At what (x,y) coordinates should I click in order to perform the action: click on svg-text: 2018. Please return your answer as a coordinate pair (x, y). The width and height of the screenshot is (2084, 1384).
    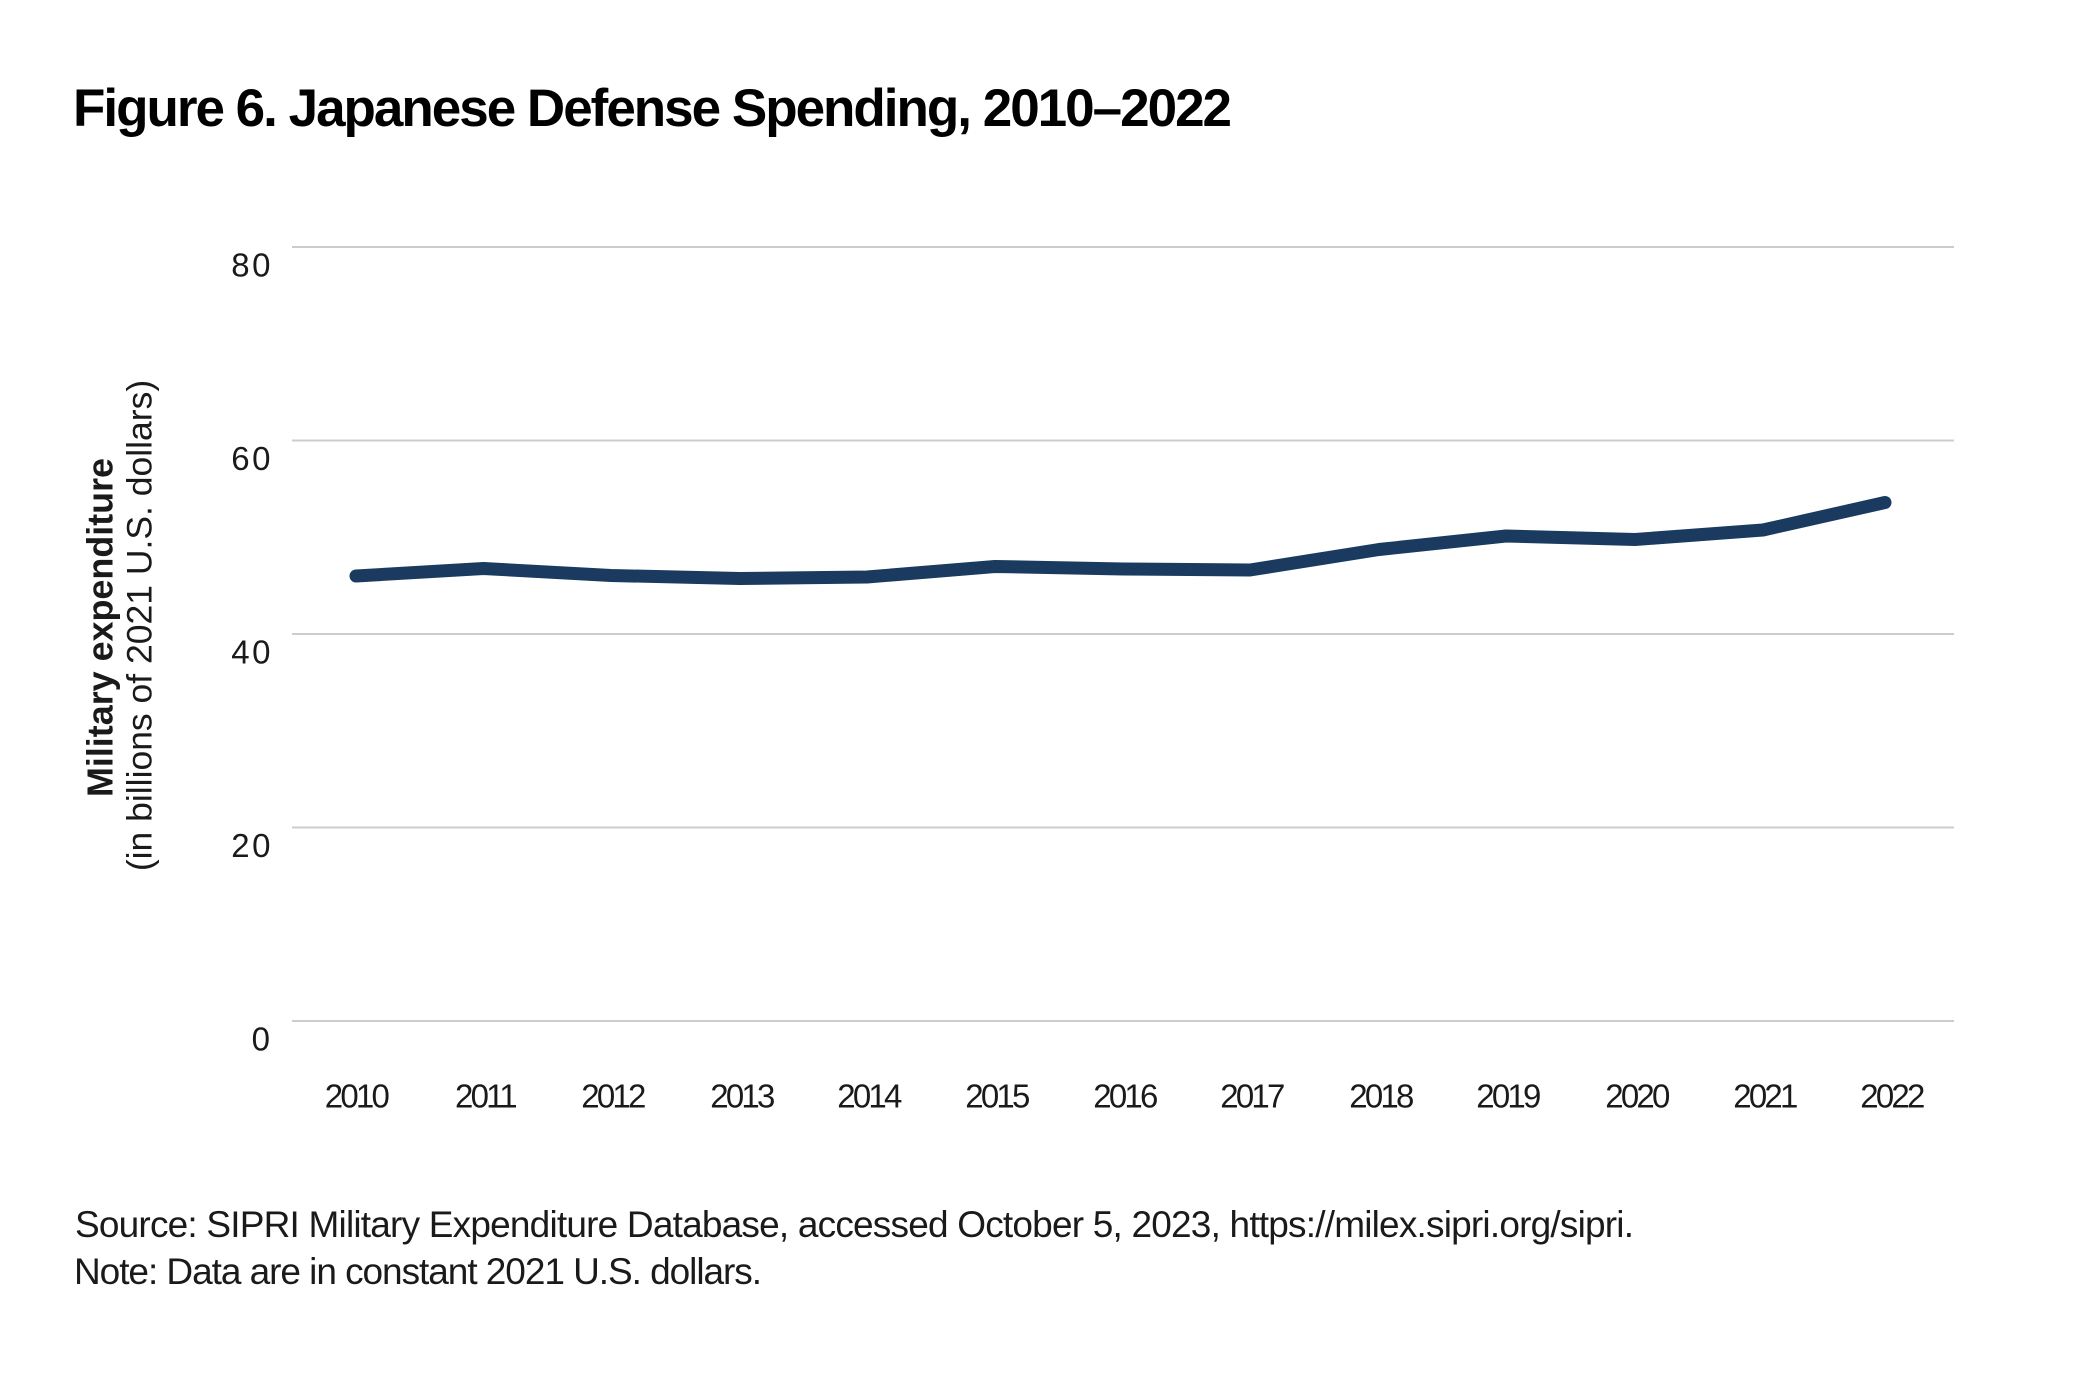
    Looking at the image, I should click on (1381, 1096).